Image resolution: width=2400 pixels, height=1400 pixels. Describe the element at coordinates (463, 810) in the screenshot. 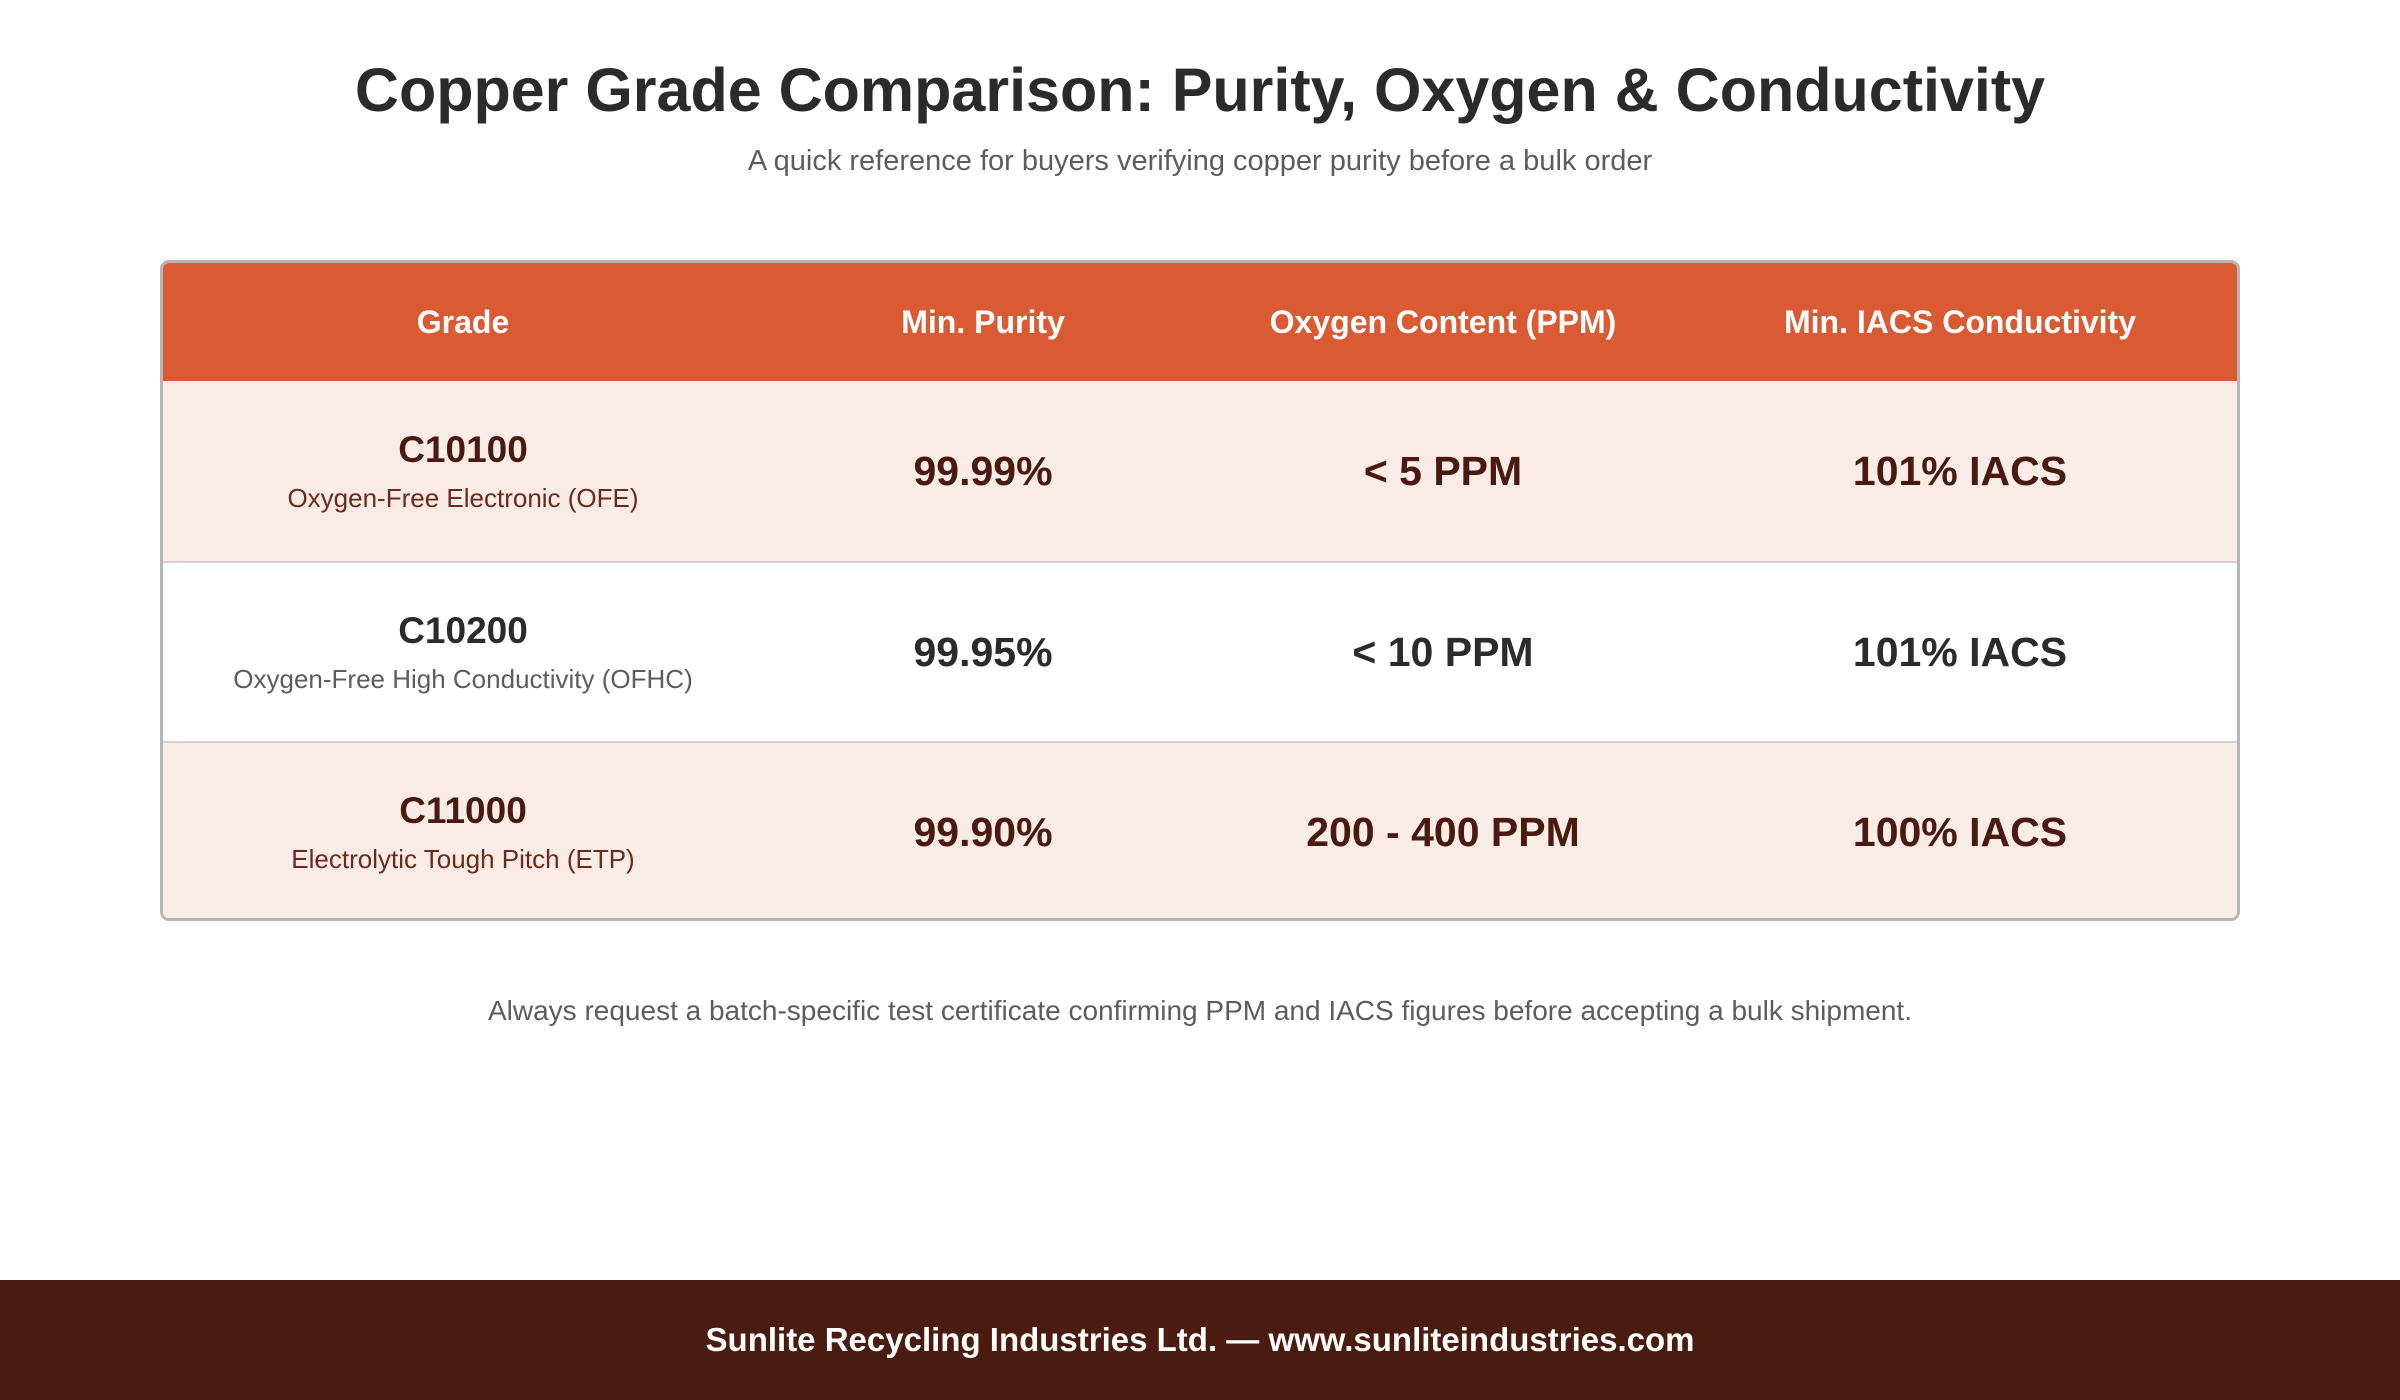

I see `grade-code: C11000` at that location.